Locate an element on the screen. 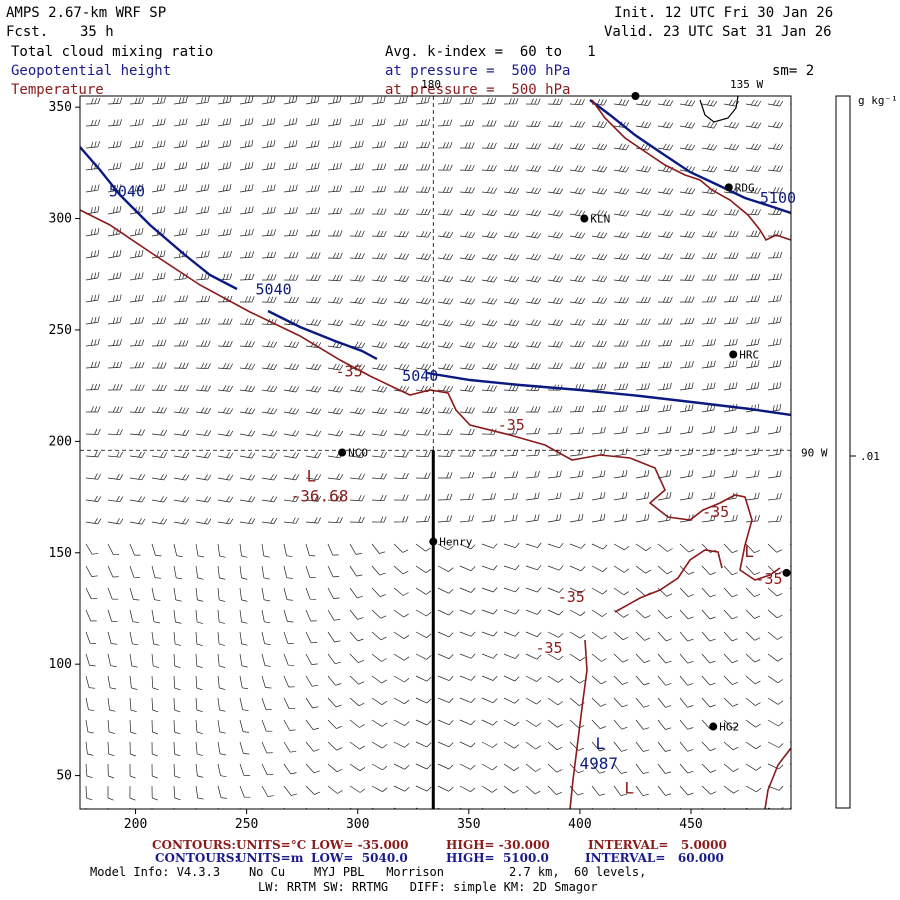 The image size is (900, 900). meridian-label: 135 W is located at coordinates (746, 84).